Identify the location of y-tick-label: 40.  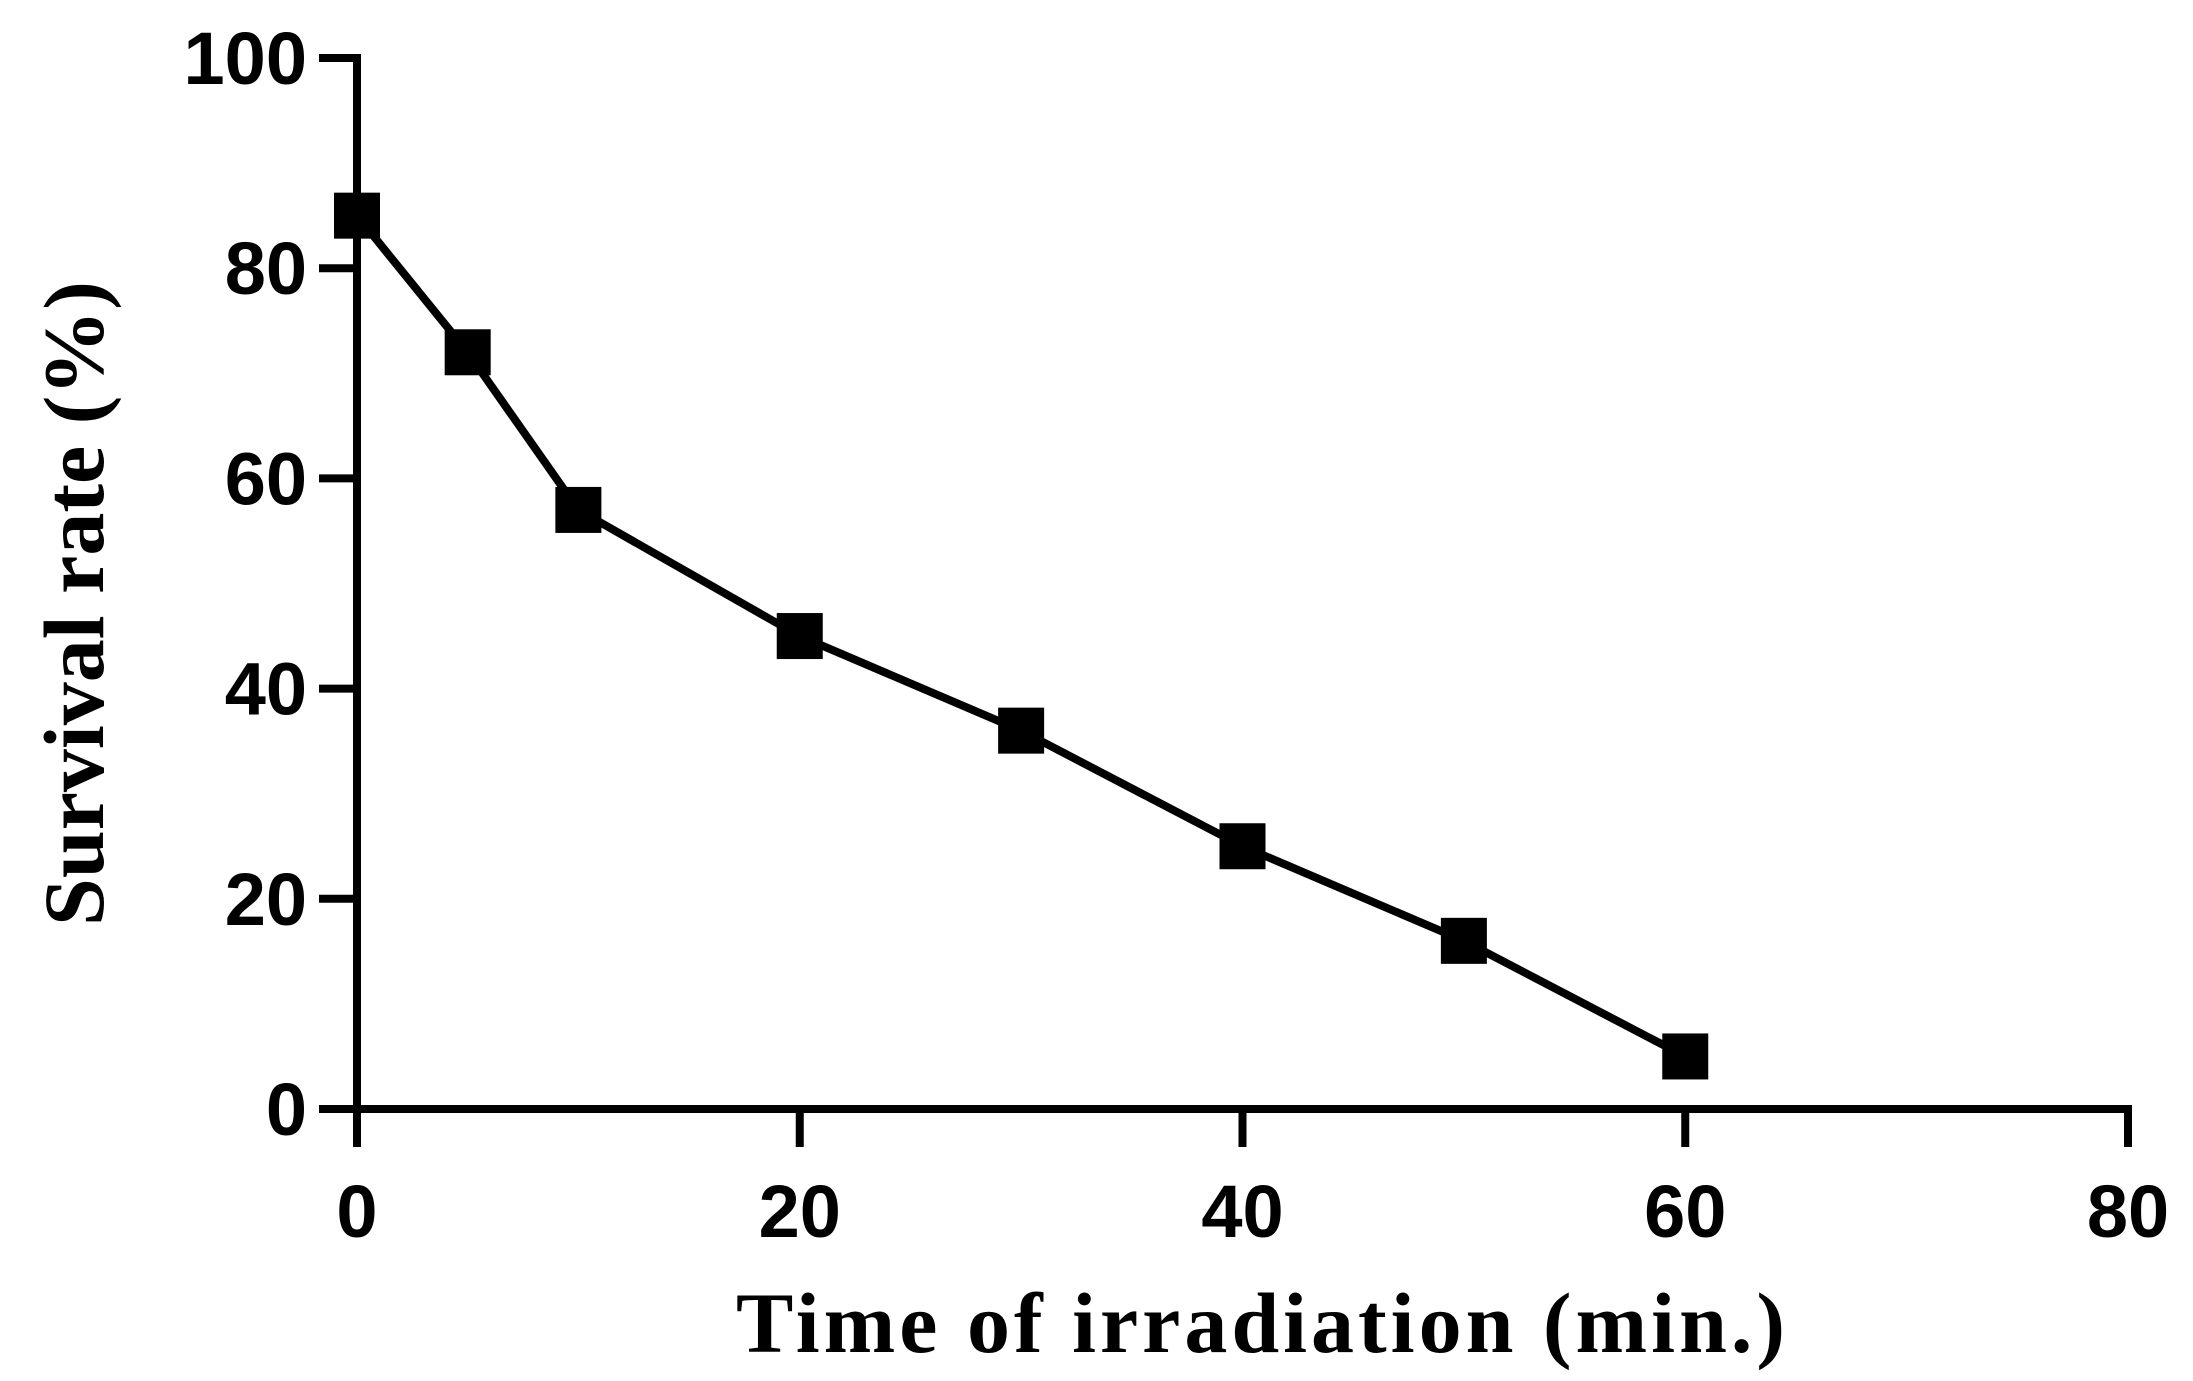
(266, 689).